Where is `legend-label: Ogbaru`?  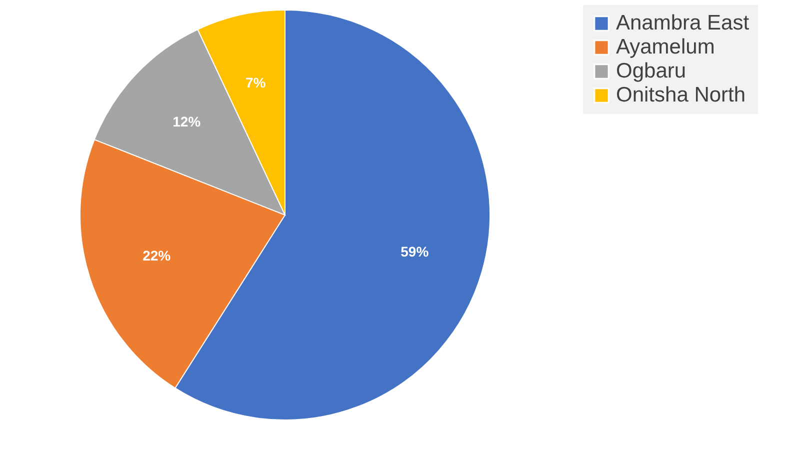 legend-label: Ogbaru is located at coordinates (651, 71).